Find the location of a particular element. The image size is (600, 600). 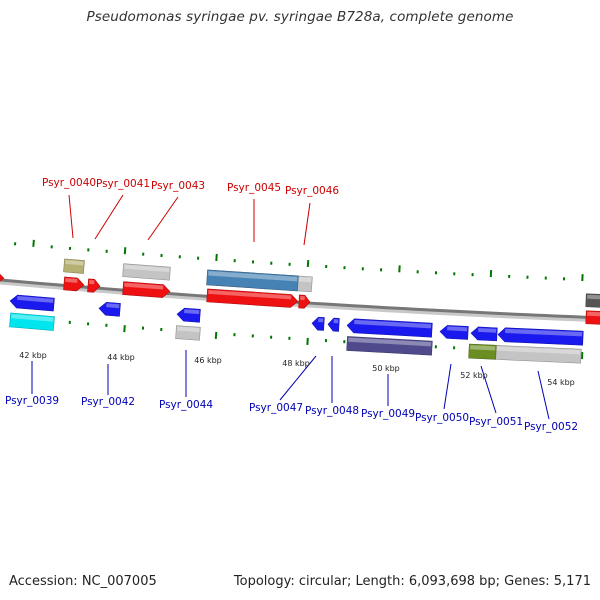

gene-arrow-psyr-0041-highlight is located at coordinates (92, 282).